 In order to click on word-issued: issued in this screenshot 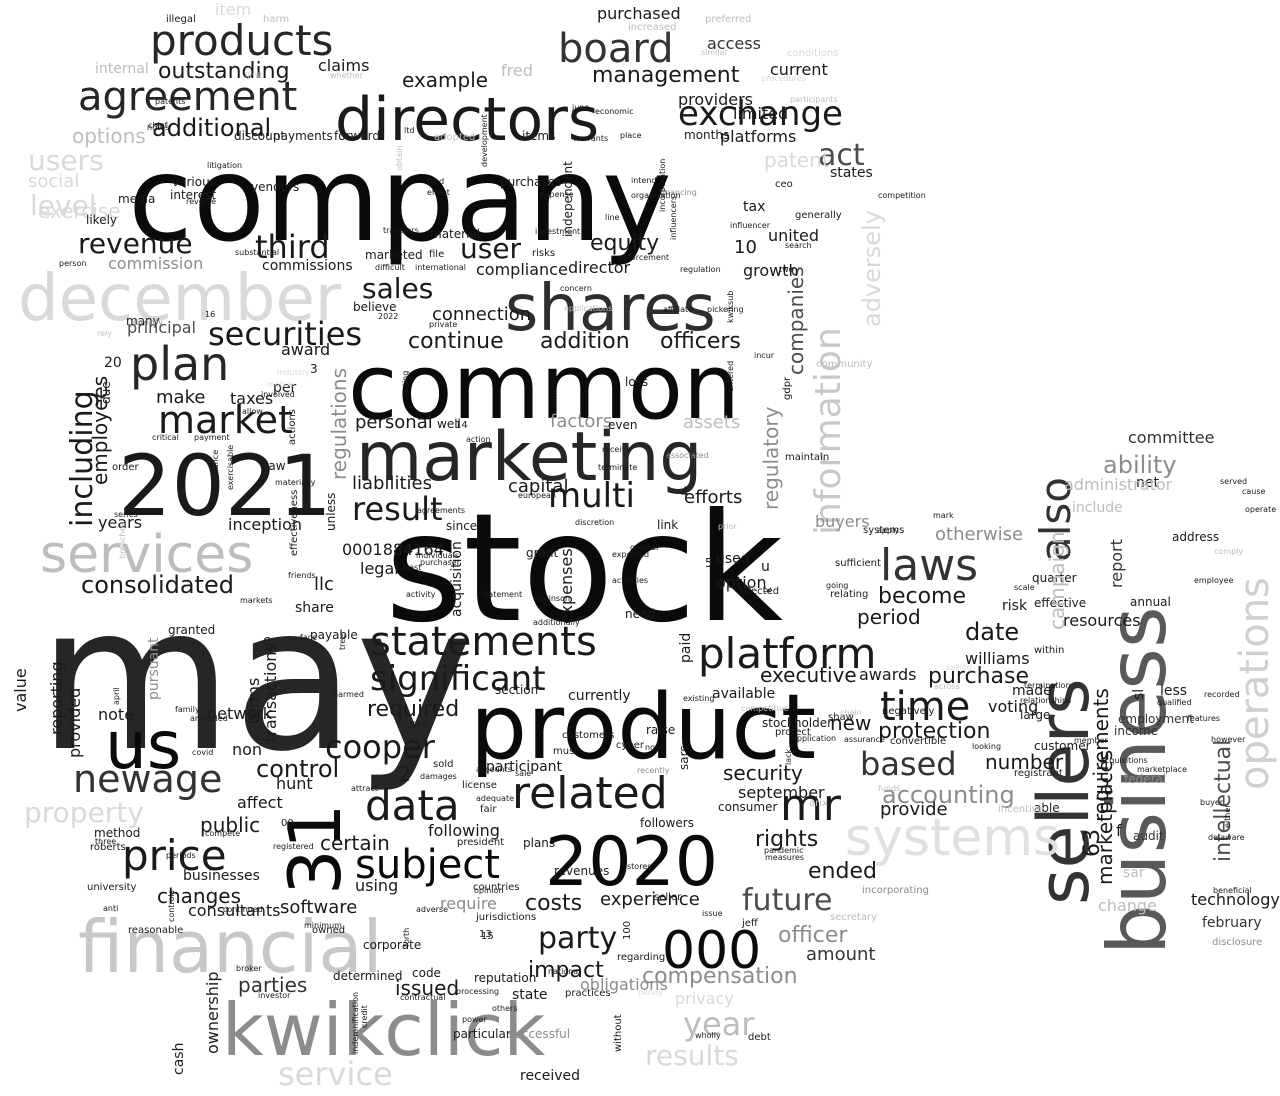, I will do `click(427, 988)`.